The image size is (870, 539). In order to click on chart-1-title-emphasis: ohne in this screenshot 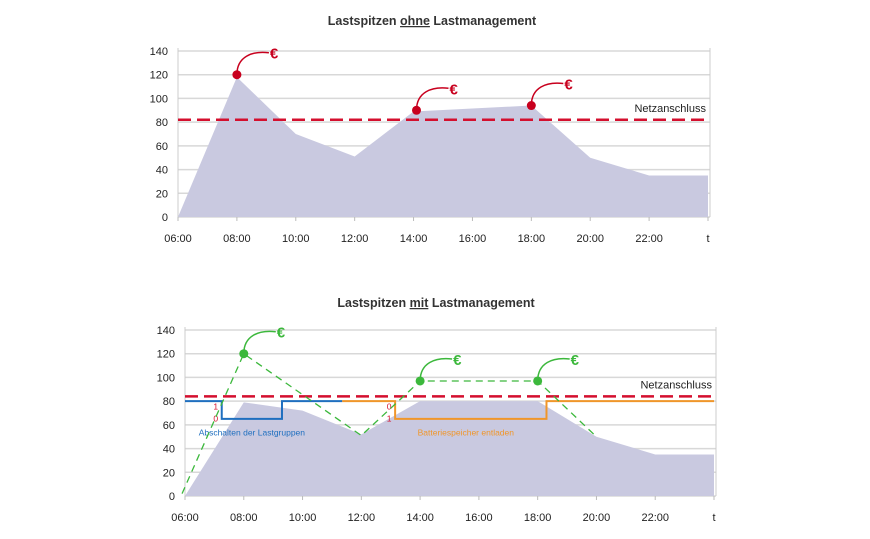, I will do `click(415, 21)`.